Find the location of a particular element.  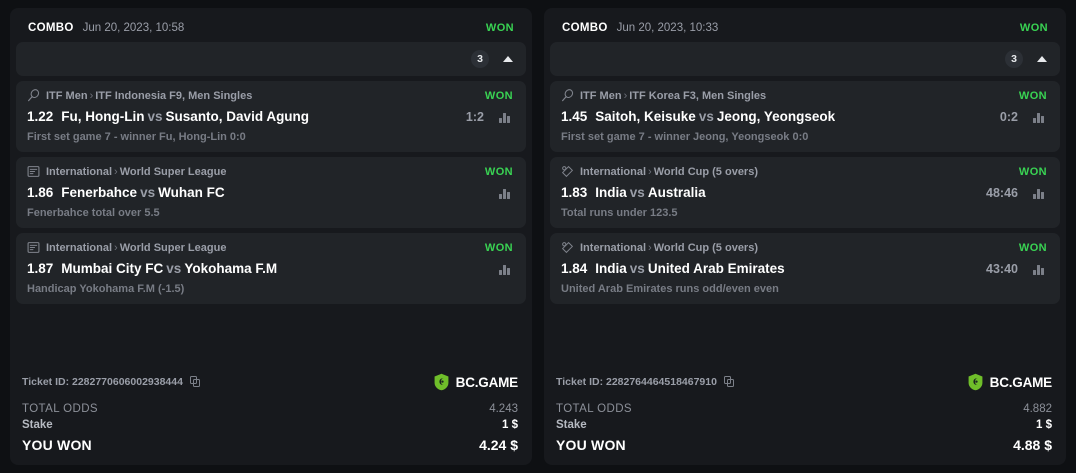

bet-teams: Saitoh, Keisuke vs Jeong, Yeongseok is located at coordinates (715, 116).